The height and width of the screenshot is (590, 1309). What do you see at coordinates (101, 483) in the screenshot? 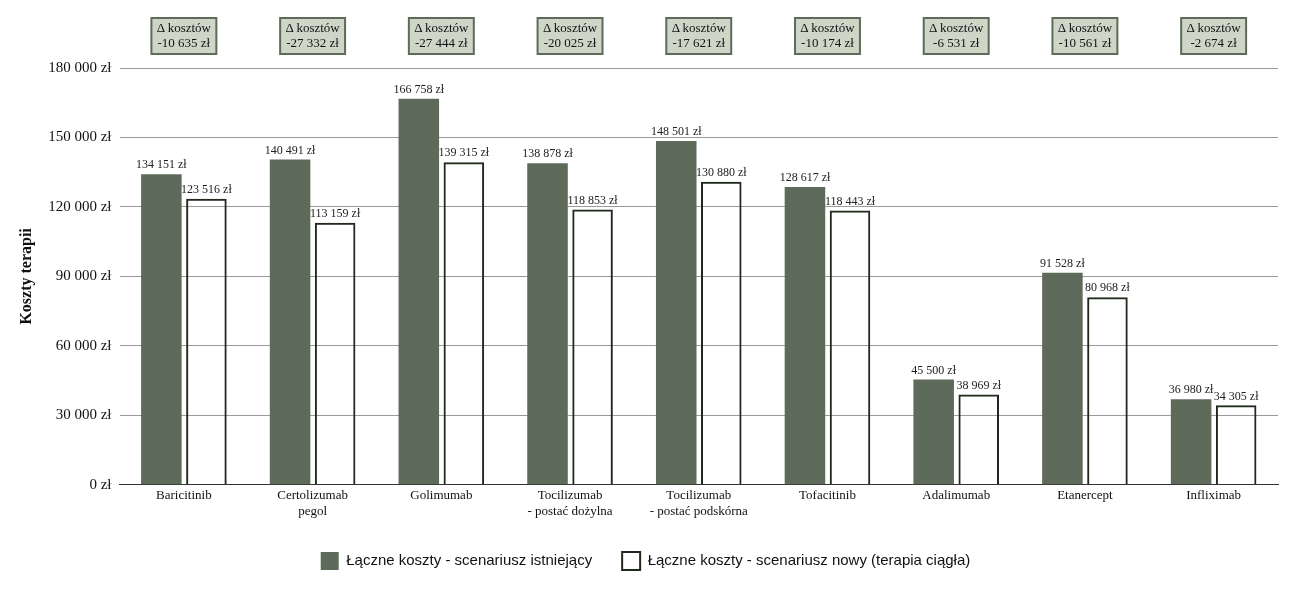
I see `y-tick-label: 0 zł` at bounding box center [101, 483].